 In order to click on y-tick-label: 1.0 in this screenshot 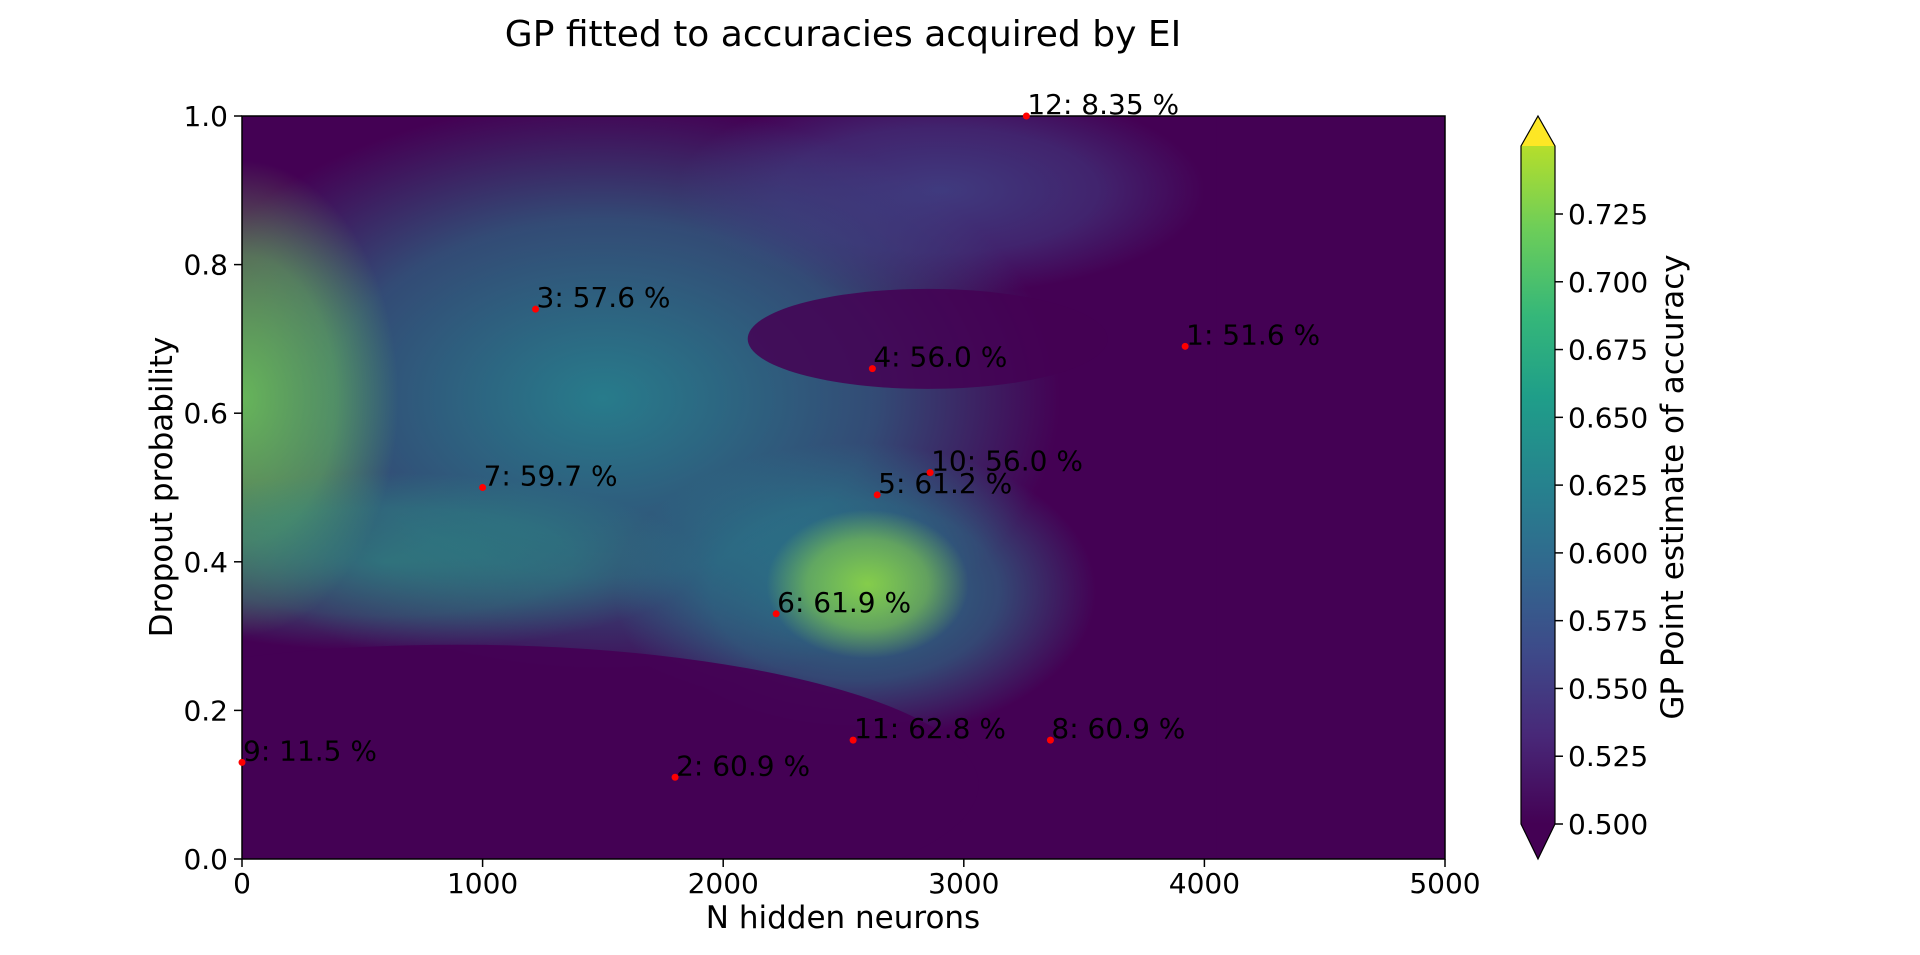, I will do `click(205, 116)`.